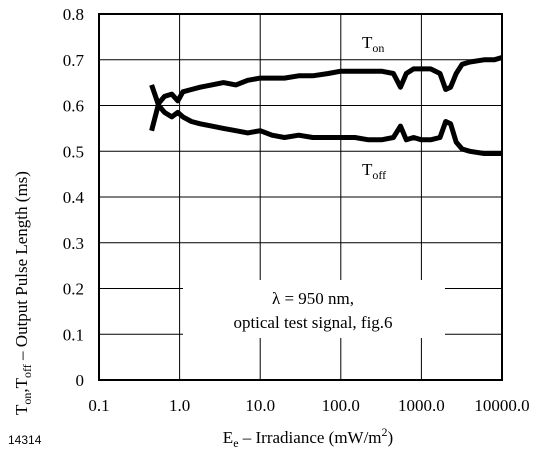 The image size is (536, 453). I want to click on x-tick-label: 1.0, so click(179, 405).